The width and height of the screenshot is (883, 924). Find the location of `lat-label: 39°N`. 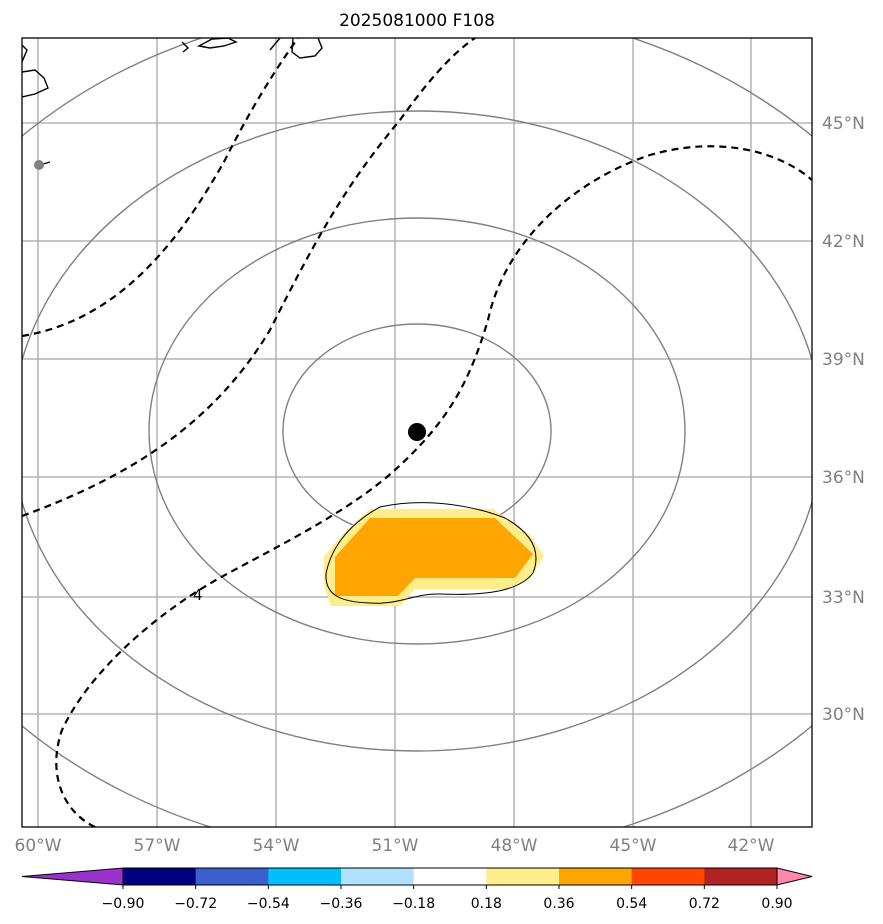

lat-label: 39°N is located at coordinates (843, 360).